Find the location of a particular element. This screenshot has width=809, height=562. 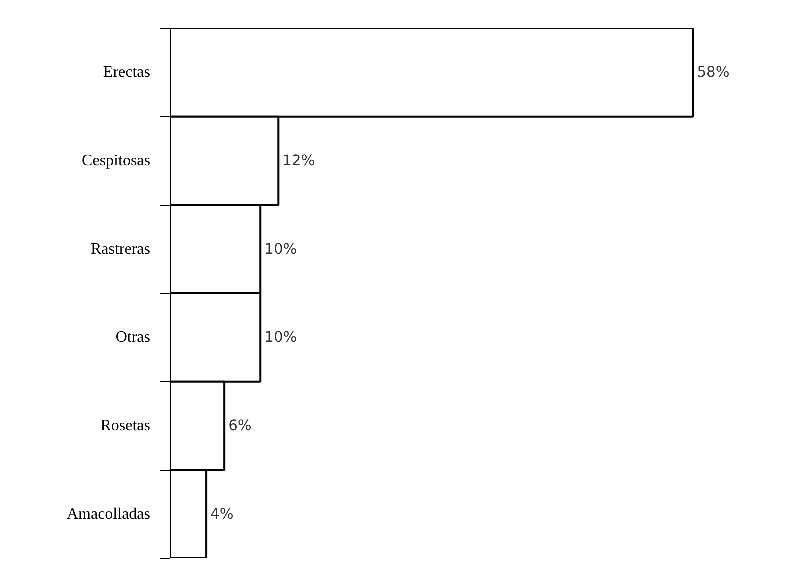

data-label: 58% is located at coordinates (713, 73).